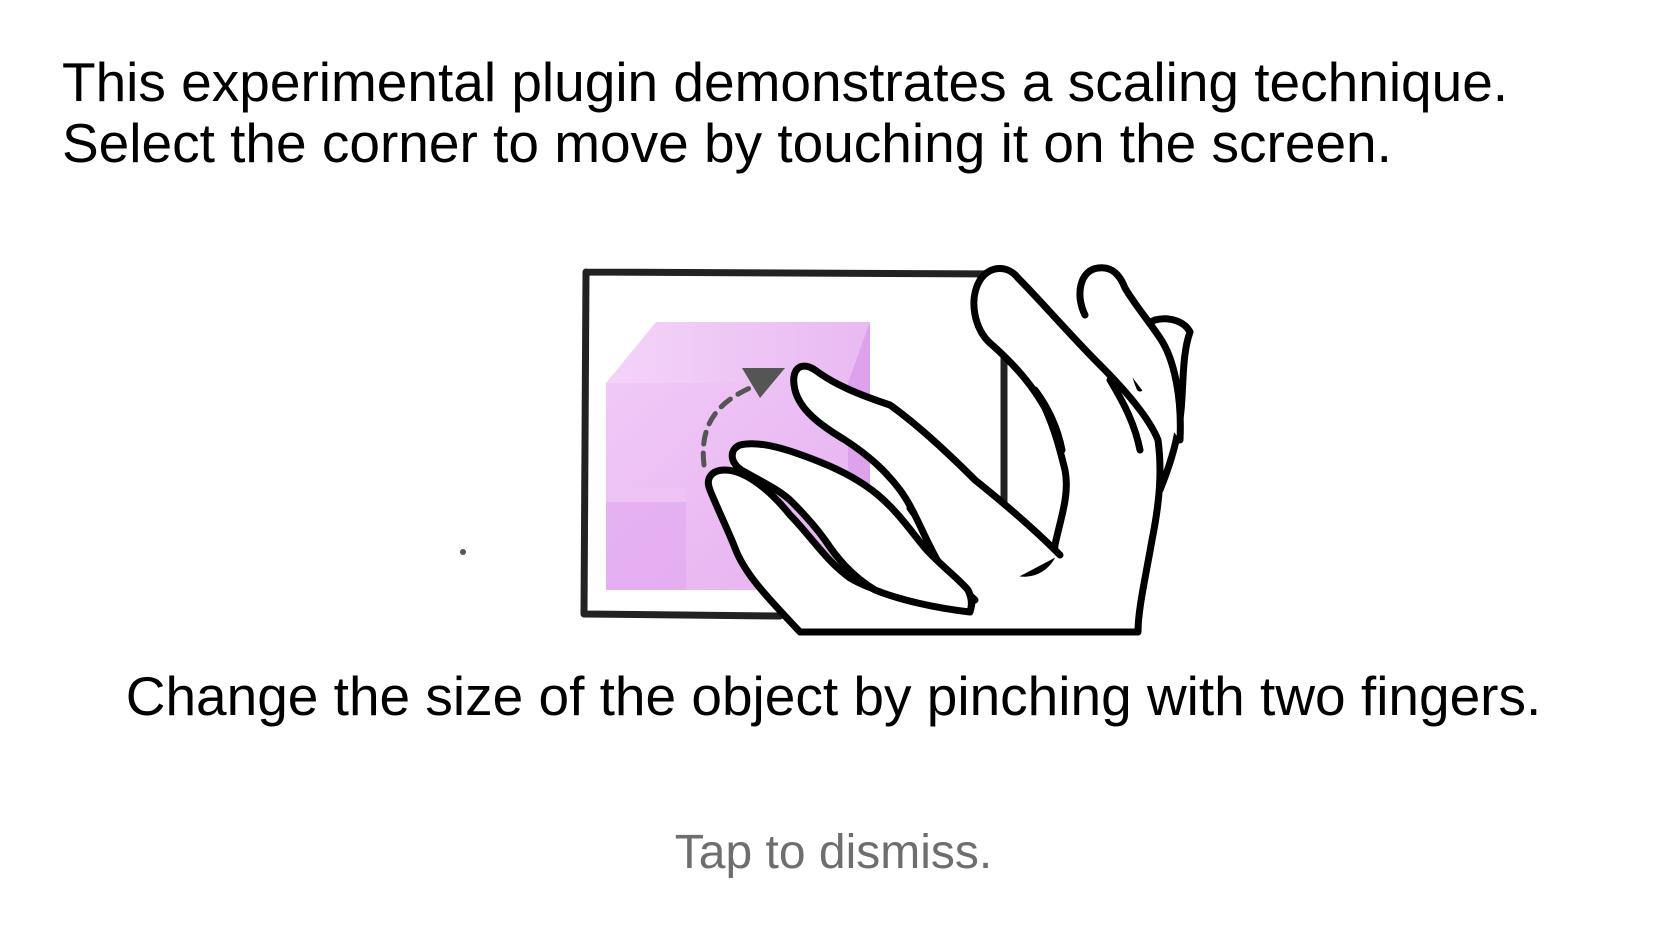 The width and height of the screenshot is (1667, 938). I want to click on stray-dot, so click(463, 552).